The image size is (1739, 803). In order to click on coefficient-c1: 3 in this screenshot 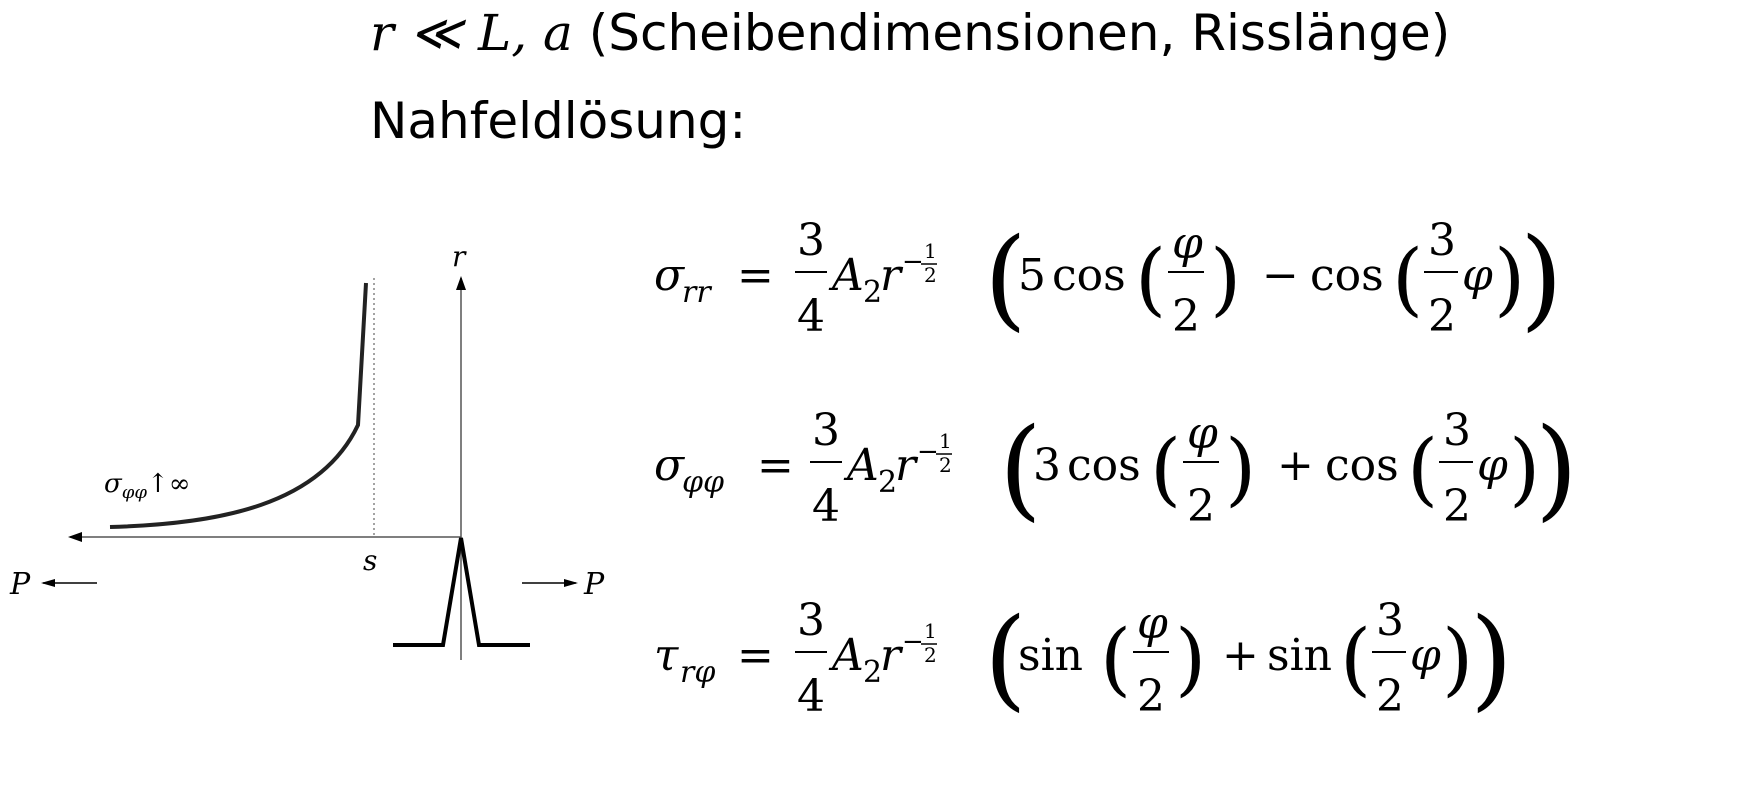, I will do `click(1047, 465)`.